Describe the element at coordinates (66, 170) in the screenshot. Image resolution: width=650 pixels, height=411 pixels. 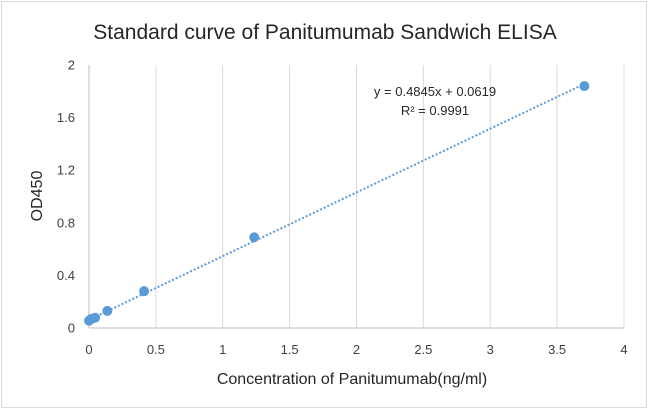
I see `y-tick-label: 1.2` at that location.